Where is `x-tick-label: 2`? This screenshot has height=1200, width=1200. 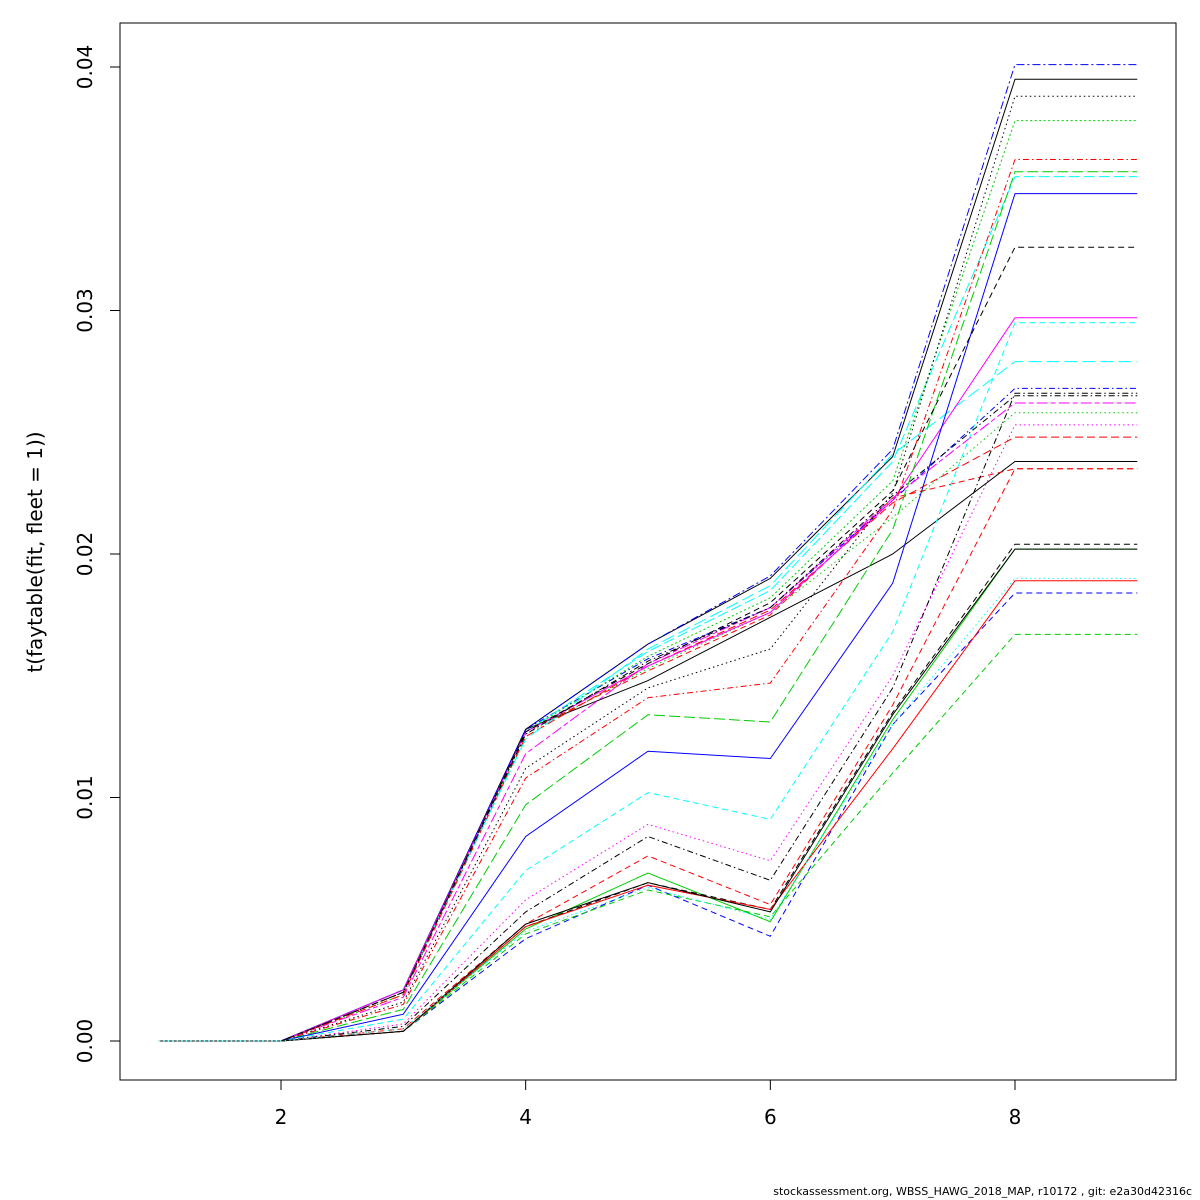
x-tick-label: 2 is located at coordinates (281, 1117).